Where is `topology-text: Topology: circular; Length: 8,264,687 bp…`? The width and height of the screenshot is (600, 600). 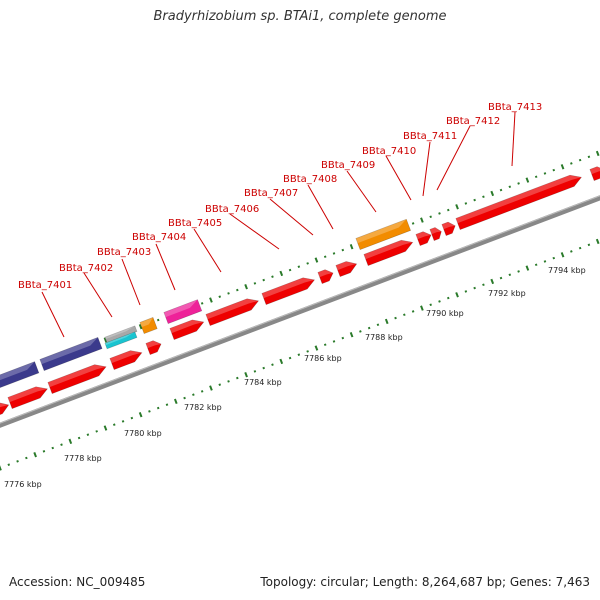
topology-text: Topology: circular; Length: 8,264,687 bp… is located at coordinates (425, 582).